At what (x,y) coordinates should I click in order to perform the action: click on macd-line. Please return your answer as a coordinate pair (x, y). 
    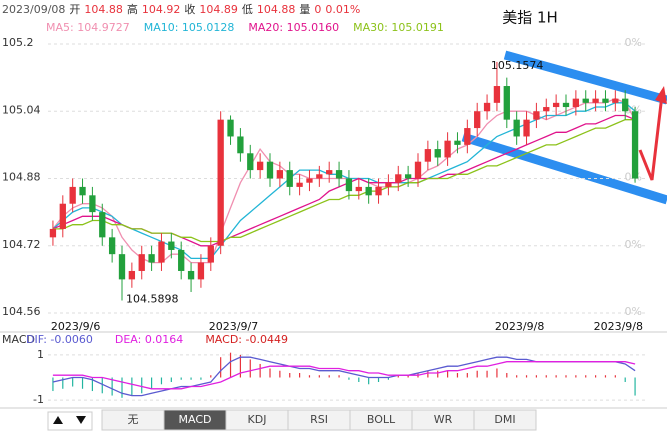
    Looking at the image, I should click on (344, 375).